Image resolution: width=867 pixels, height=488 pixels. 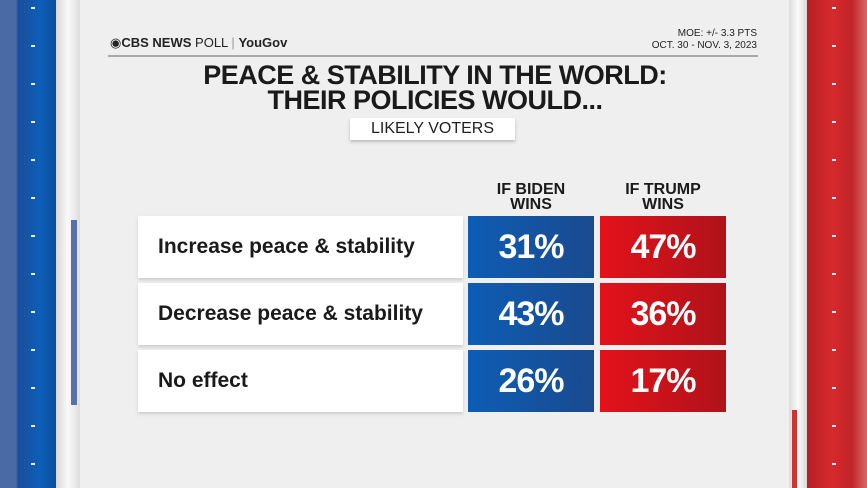 What do you see at coordinates (432, 129) in the screenshot?
I see `subtitle-badge: LIKELY VOTERS` at bounding box center [432, 129].